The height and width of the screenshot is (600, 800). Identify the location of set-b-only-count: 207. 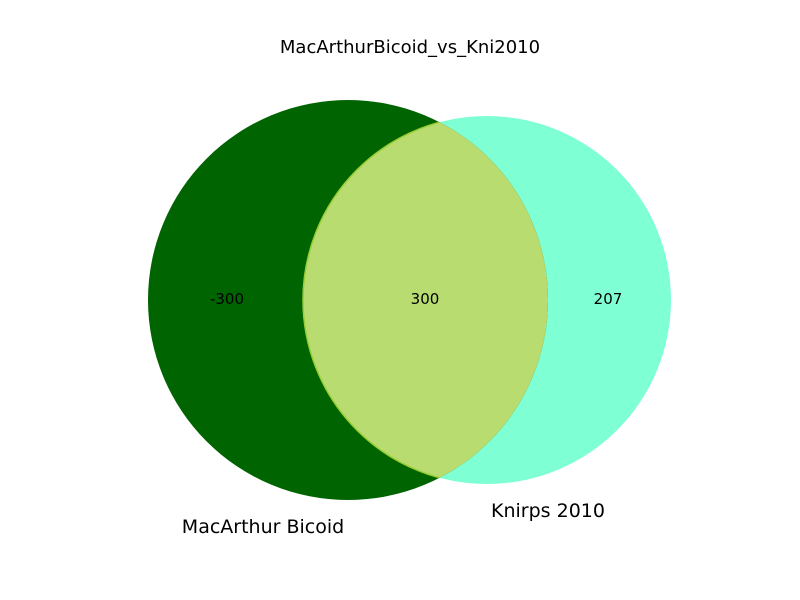
(608, 299).